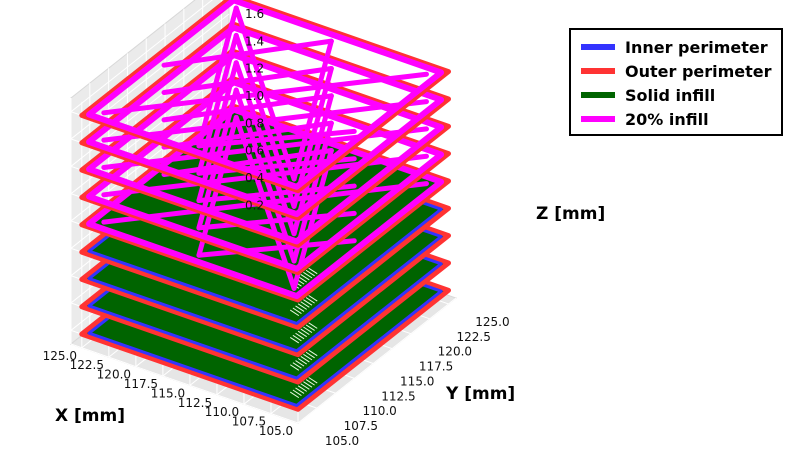 This screenshot has width=800, height=455. I want to click on y-tick-label: 110.0, so click(379, 411).